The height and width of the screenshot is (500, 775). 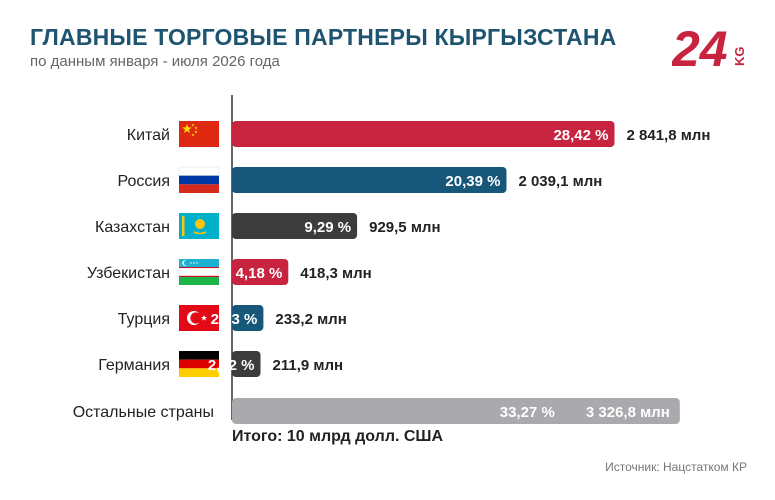 I want to click on bar-value-label: 418,3 млн, so click(x=335, y=273).